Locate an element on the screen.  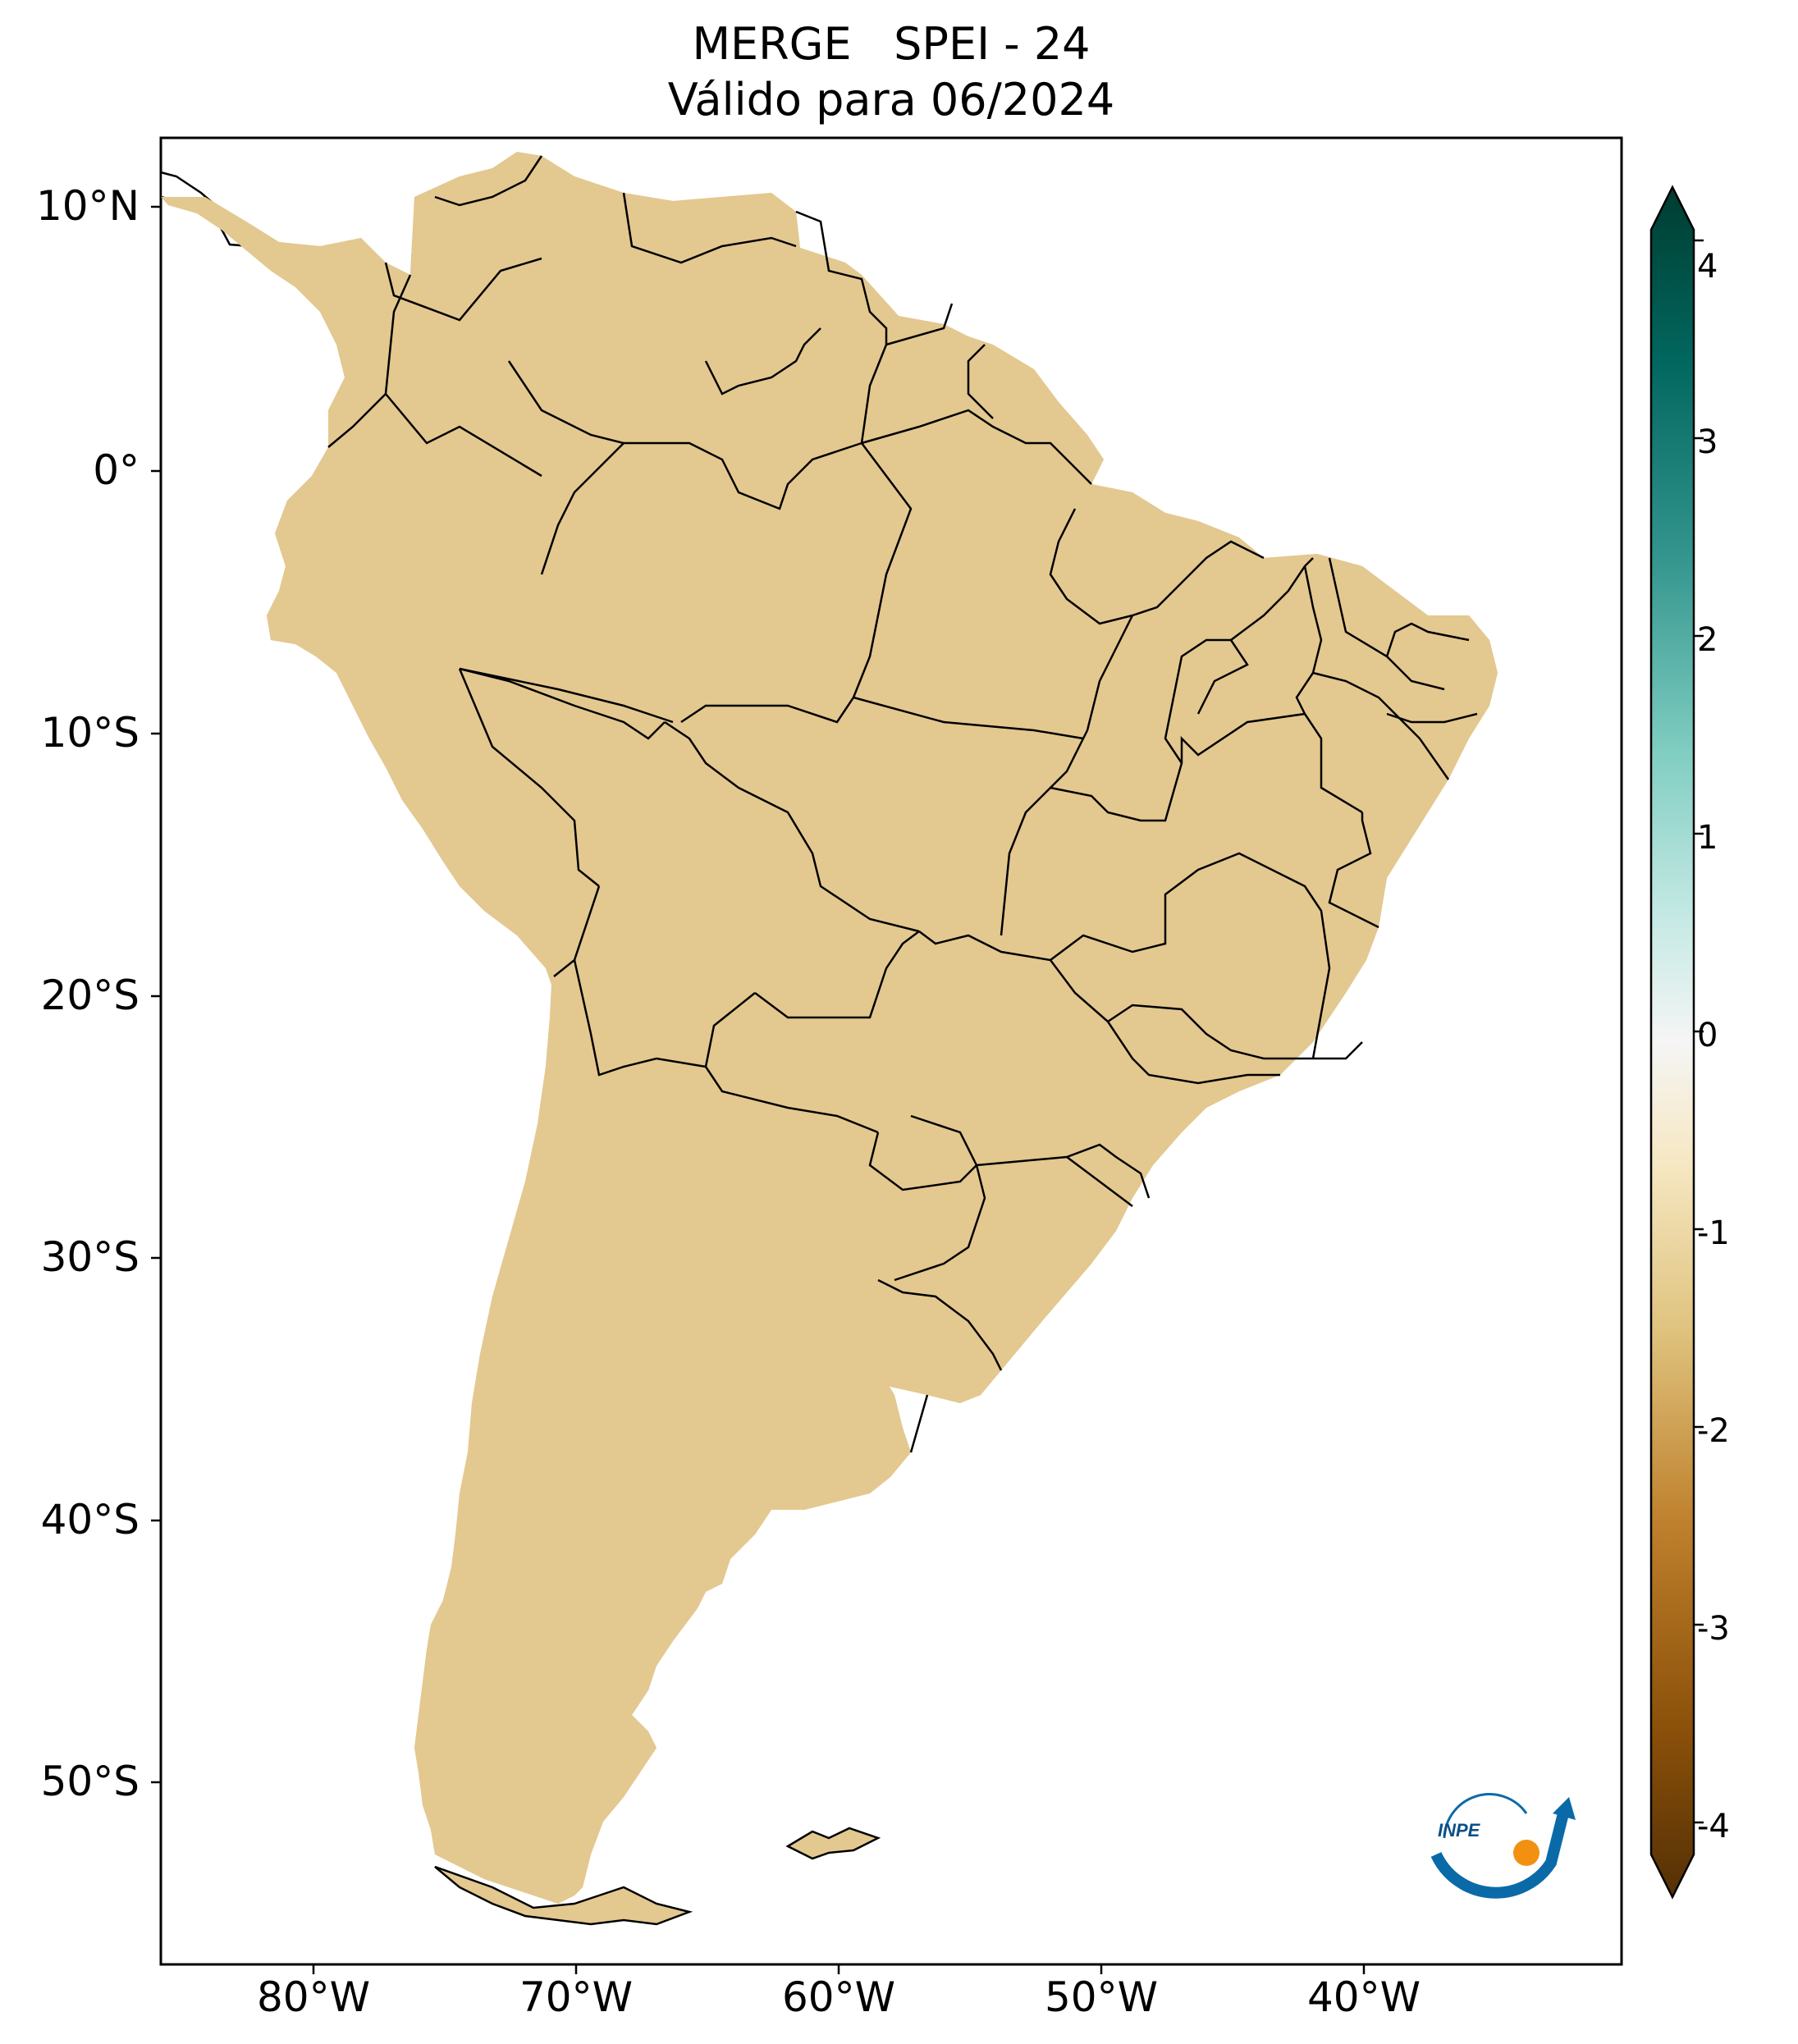
colorbar-label-neg3: -3 is located at coordinates (1713, 1629).